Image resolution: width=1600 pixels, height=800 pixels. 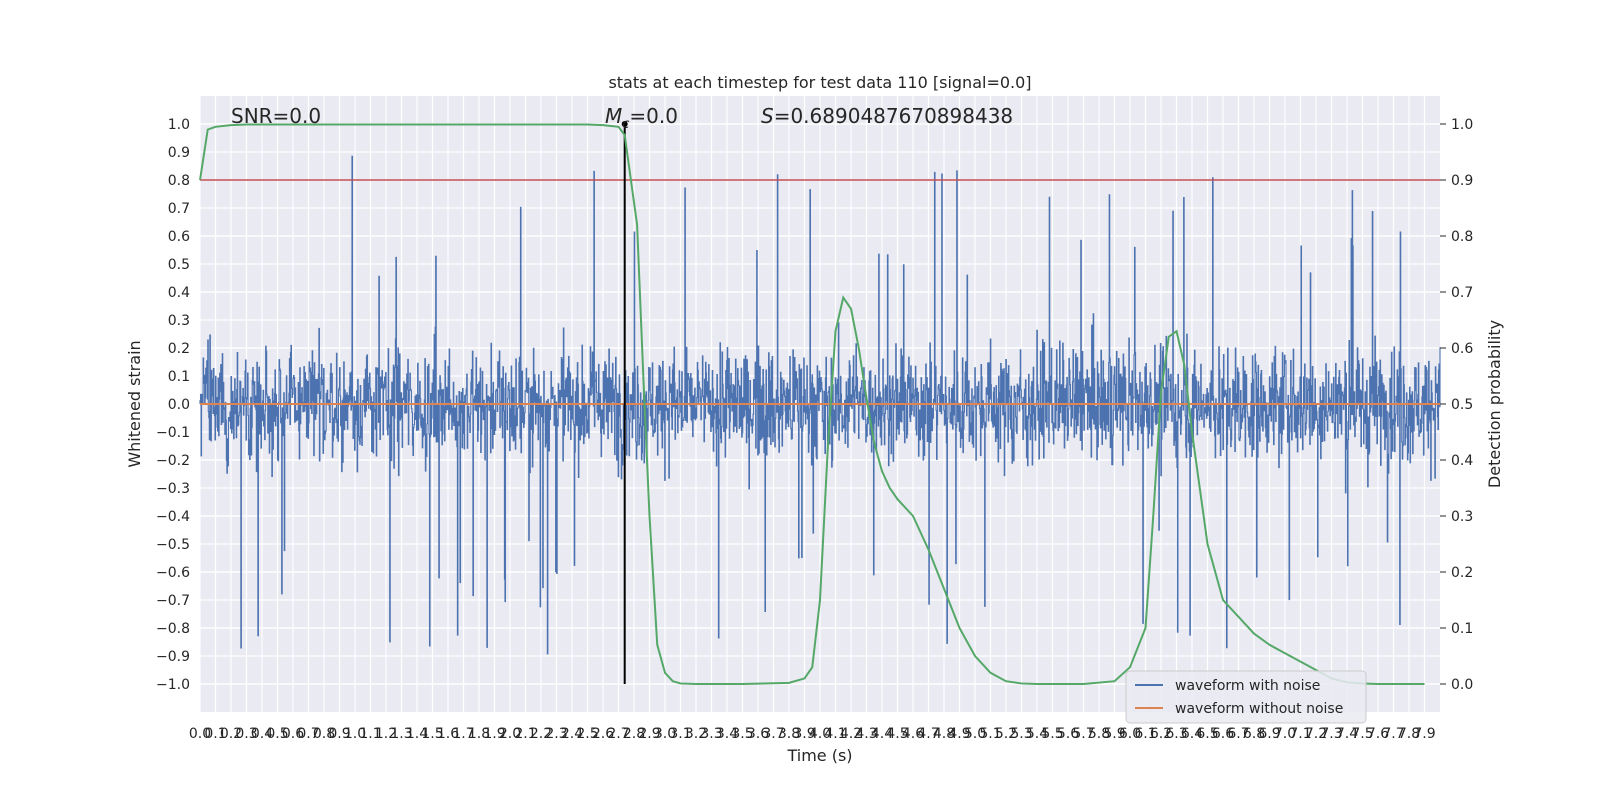 I want to click on x-tick-label: 3.9, so click(x=804, y=734).